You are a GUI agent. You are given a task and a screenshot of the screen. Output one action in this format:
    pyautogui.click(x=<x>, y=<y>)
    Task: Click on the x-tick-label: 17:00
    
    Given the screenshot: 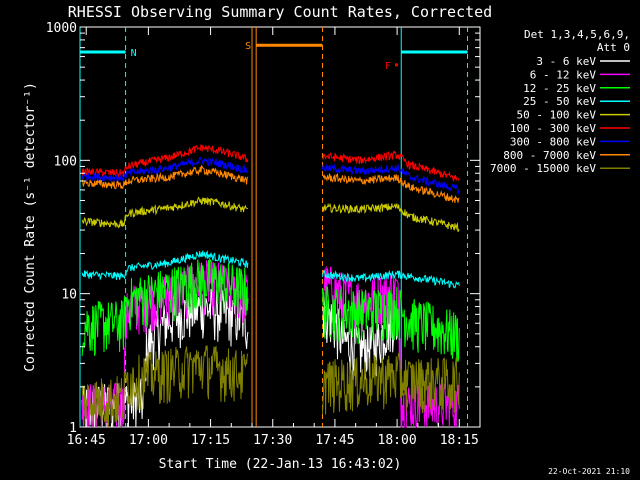 What is the action you would take?
    pyautogui.click(x=148, y=440)
    